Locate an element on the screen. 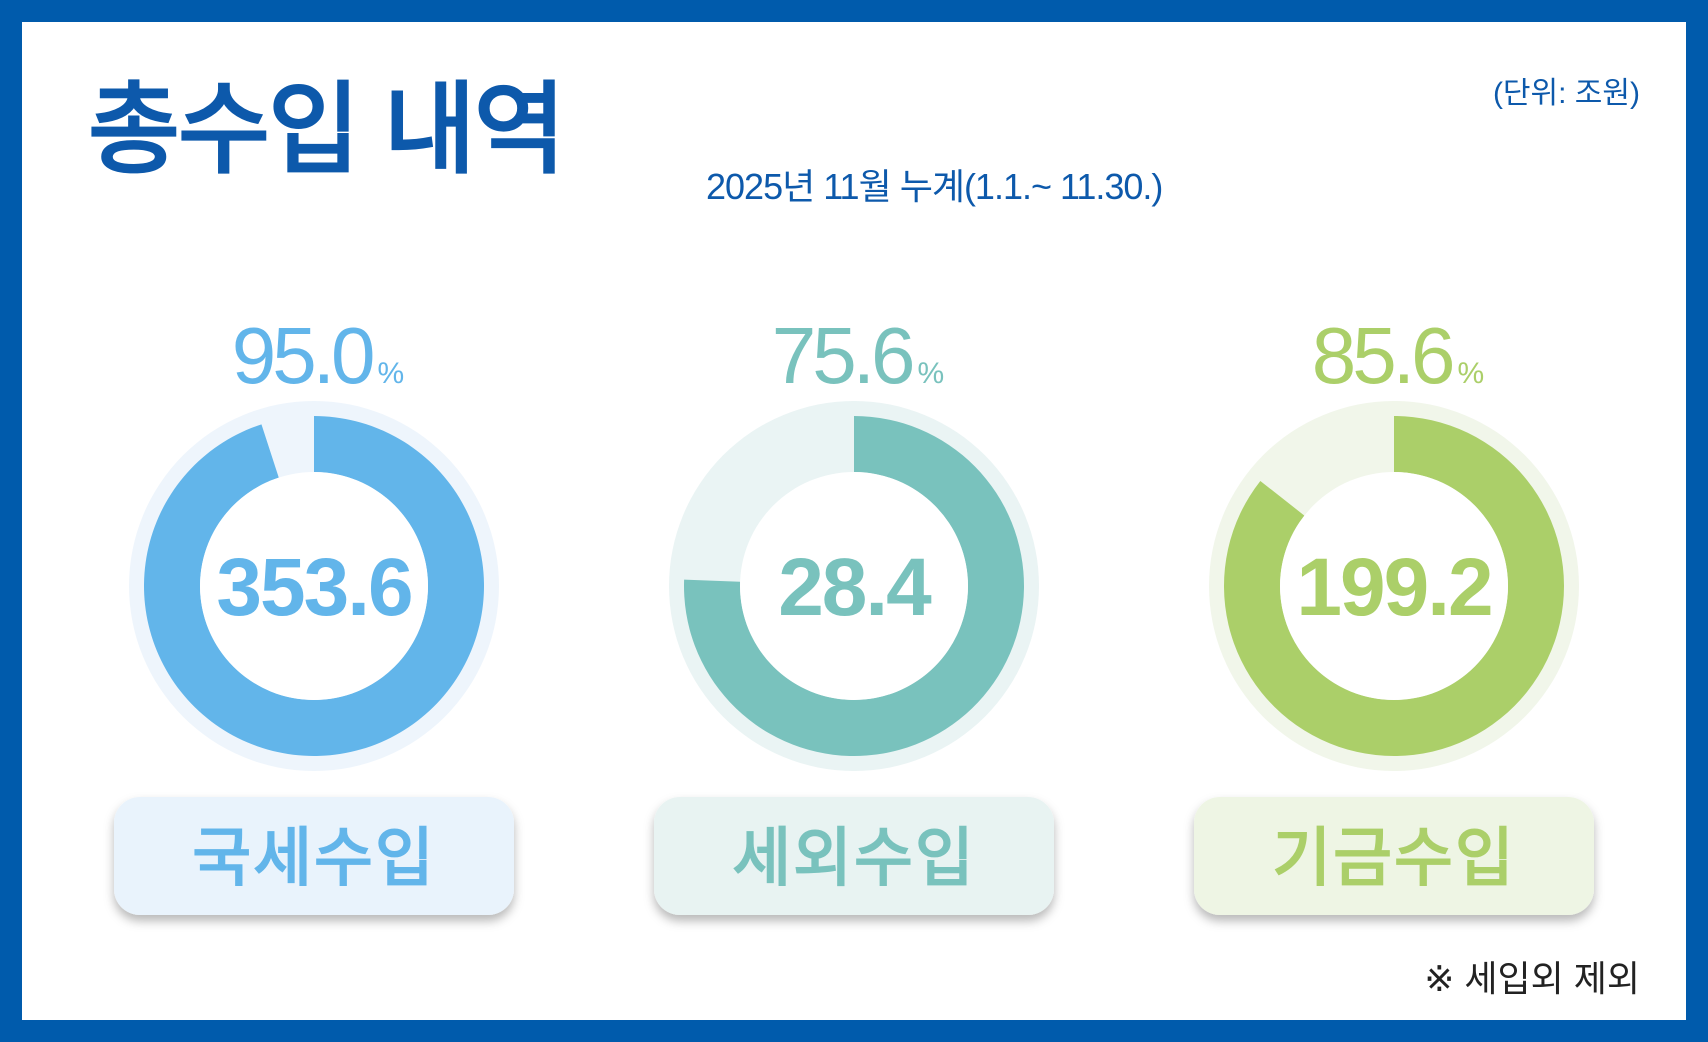  page-title: 총수입 내역 is located at coordinates (327, 130).